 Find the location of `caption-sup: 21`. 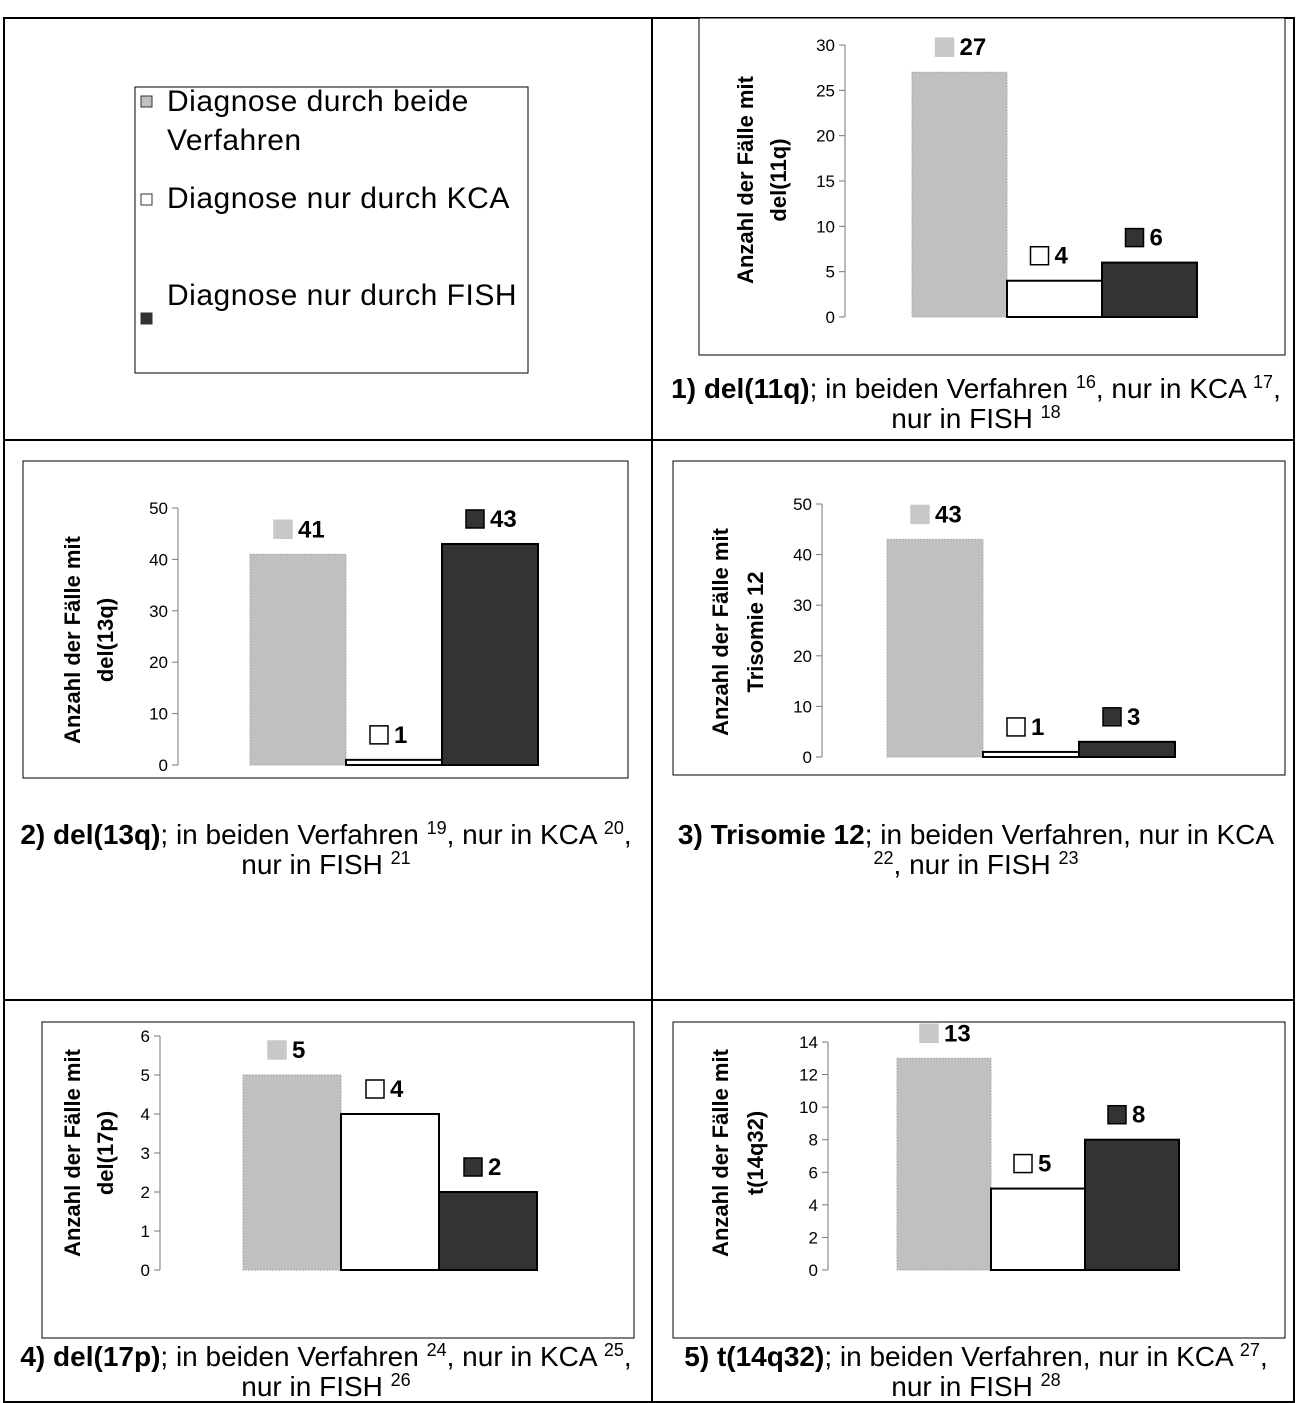

caption-sup: 21 is located at coordinates (400, 858).